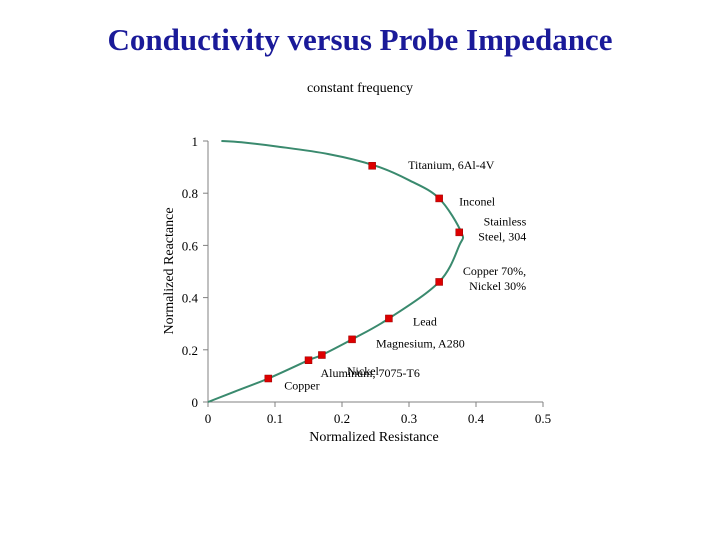 The height and width of the screenshot is (540, 720). Describe the element at coordinates (301, 386) in the screenshot. I see `data-point-label: Copper` at that location.